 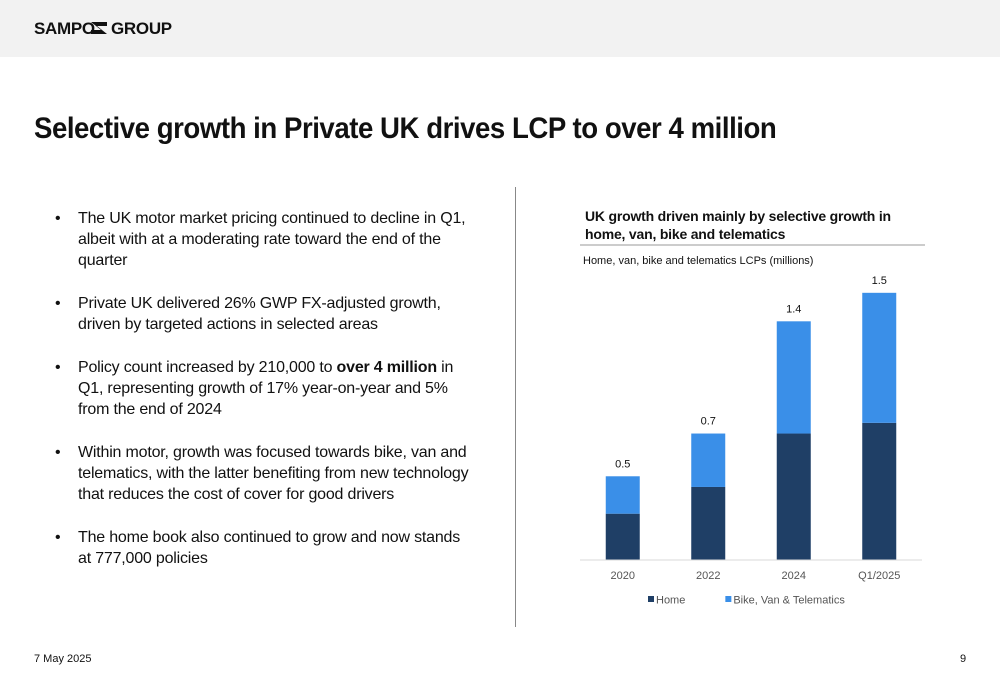 What do you see at coordinates (708, 576) in the screenshot?
I see `x-tick-label: 2022` at bounding box center [708, 576].